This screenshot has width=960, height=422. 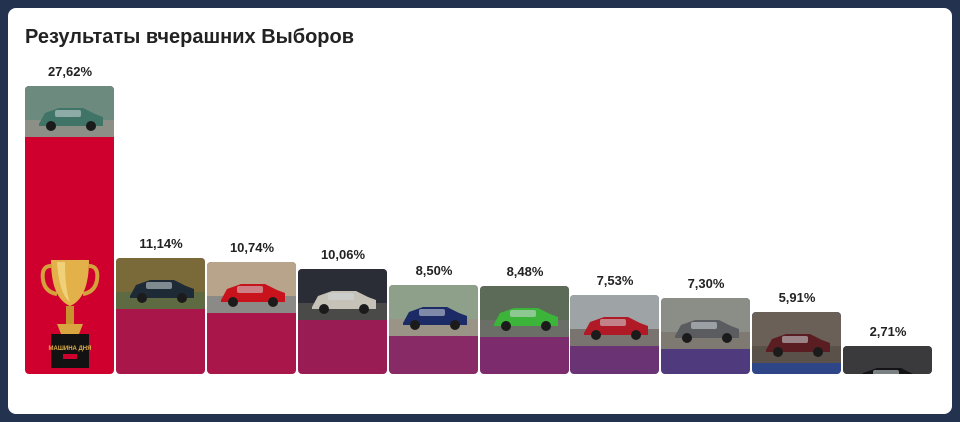 What do you see at coordinates (342, 294) in the screenshot?
I see `dark-coupe-photo` at bounding box center [342, 294].